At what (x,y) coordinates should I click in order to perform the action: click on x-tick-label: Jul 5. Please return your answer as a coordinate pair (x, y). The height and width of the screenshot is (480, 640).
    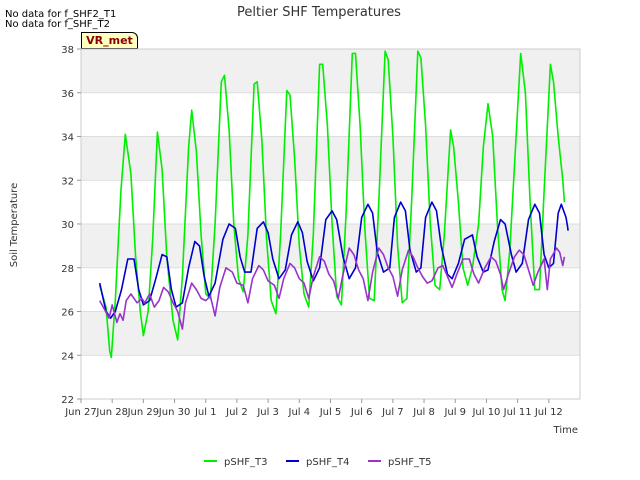
    Looking at the image, I should click on (330, 412).